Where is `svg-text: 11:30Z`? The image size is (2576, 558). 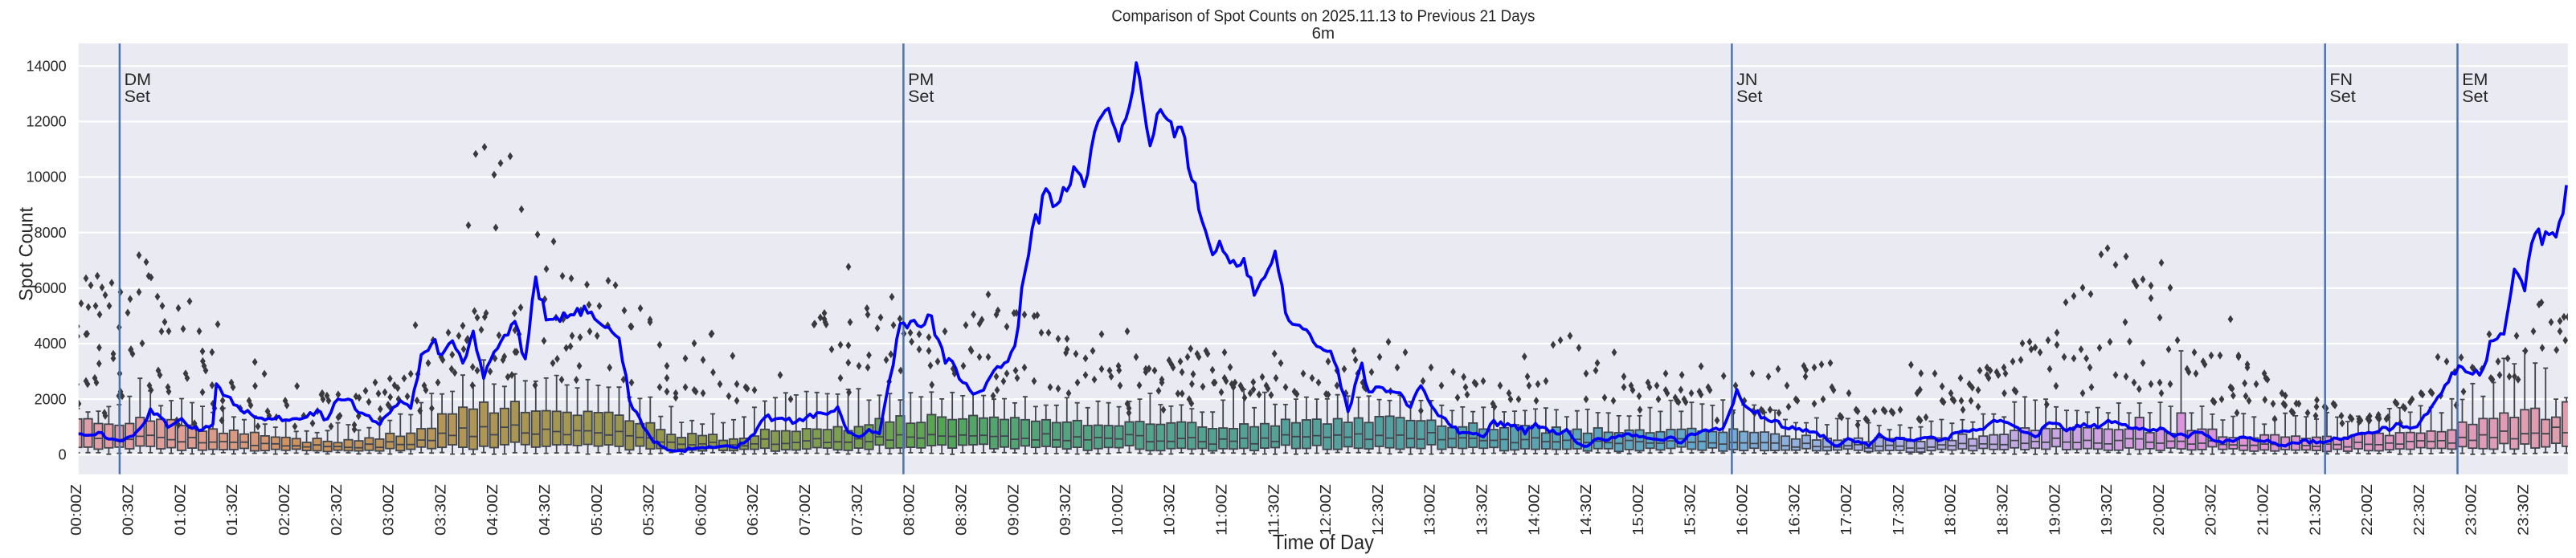 svg-text: 11:30Z is located at coordinates (1274, 510).